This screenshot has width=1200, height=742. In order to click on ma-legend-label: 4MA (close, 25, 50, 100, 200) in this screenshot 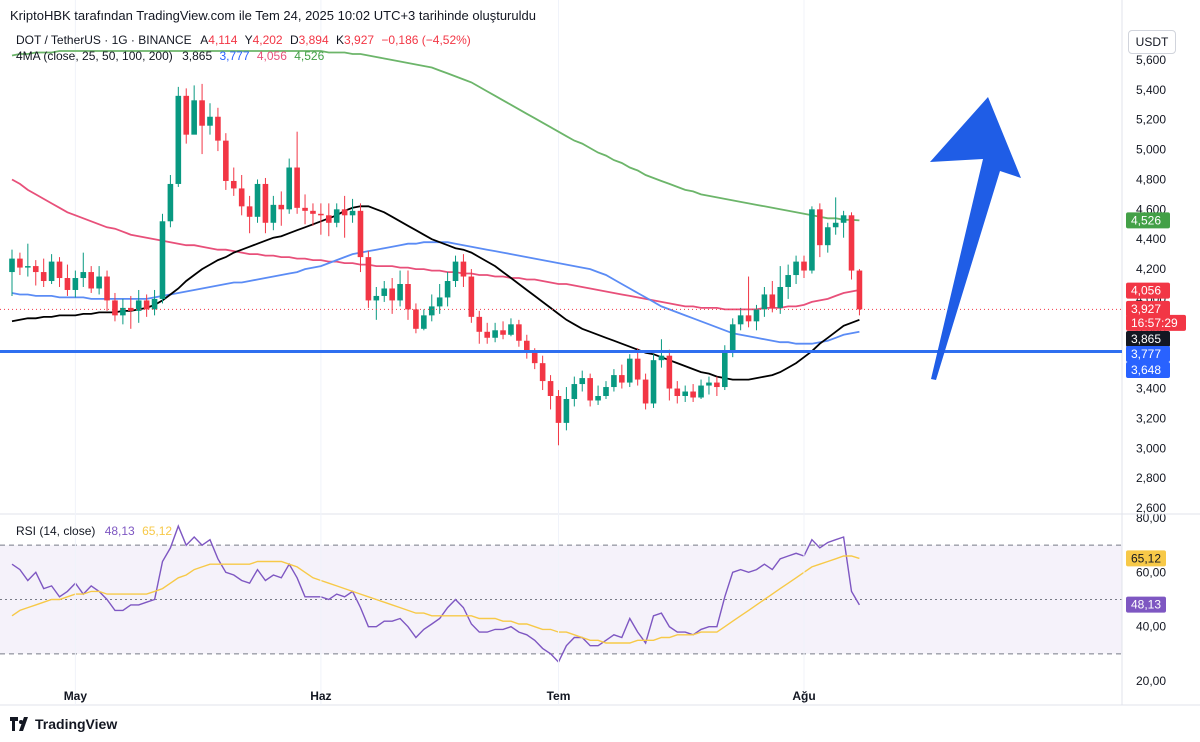, I will do `click(94, 56)`.